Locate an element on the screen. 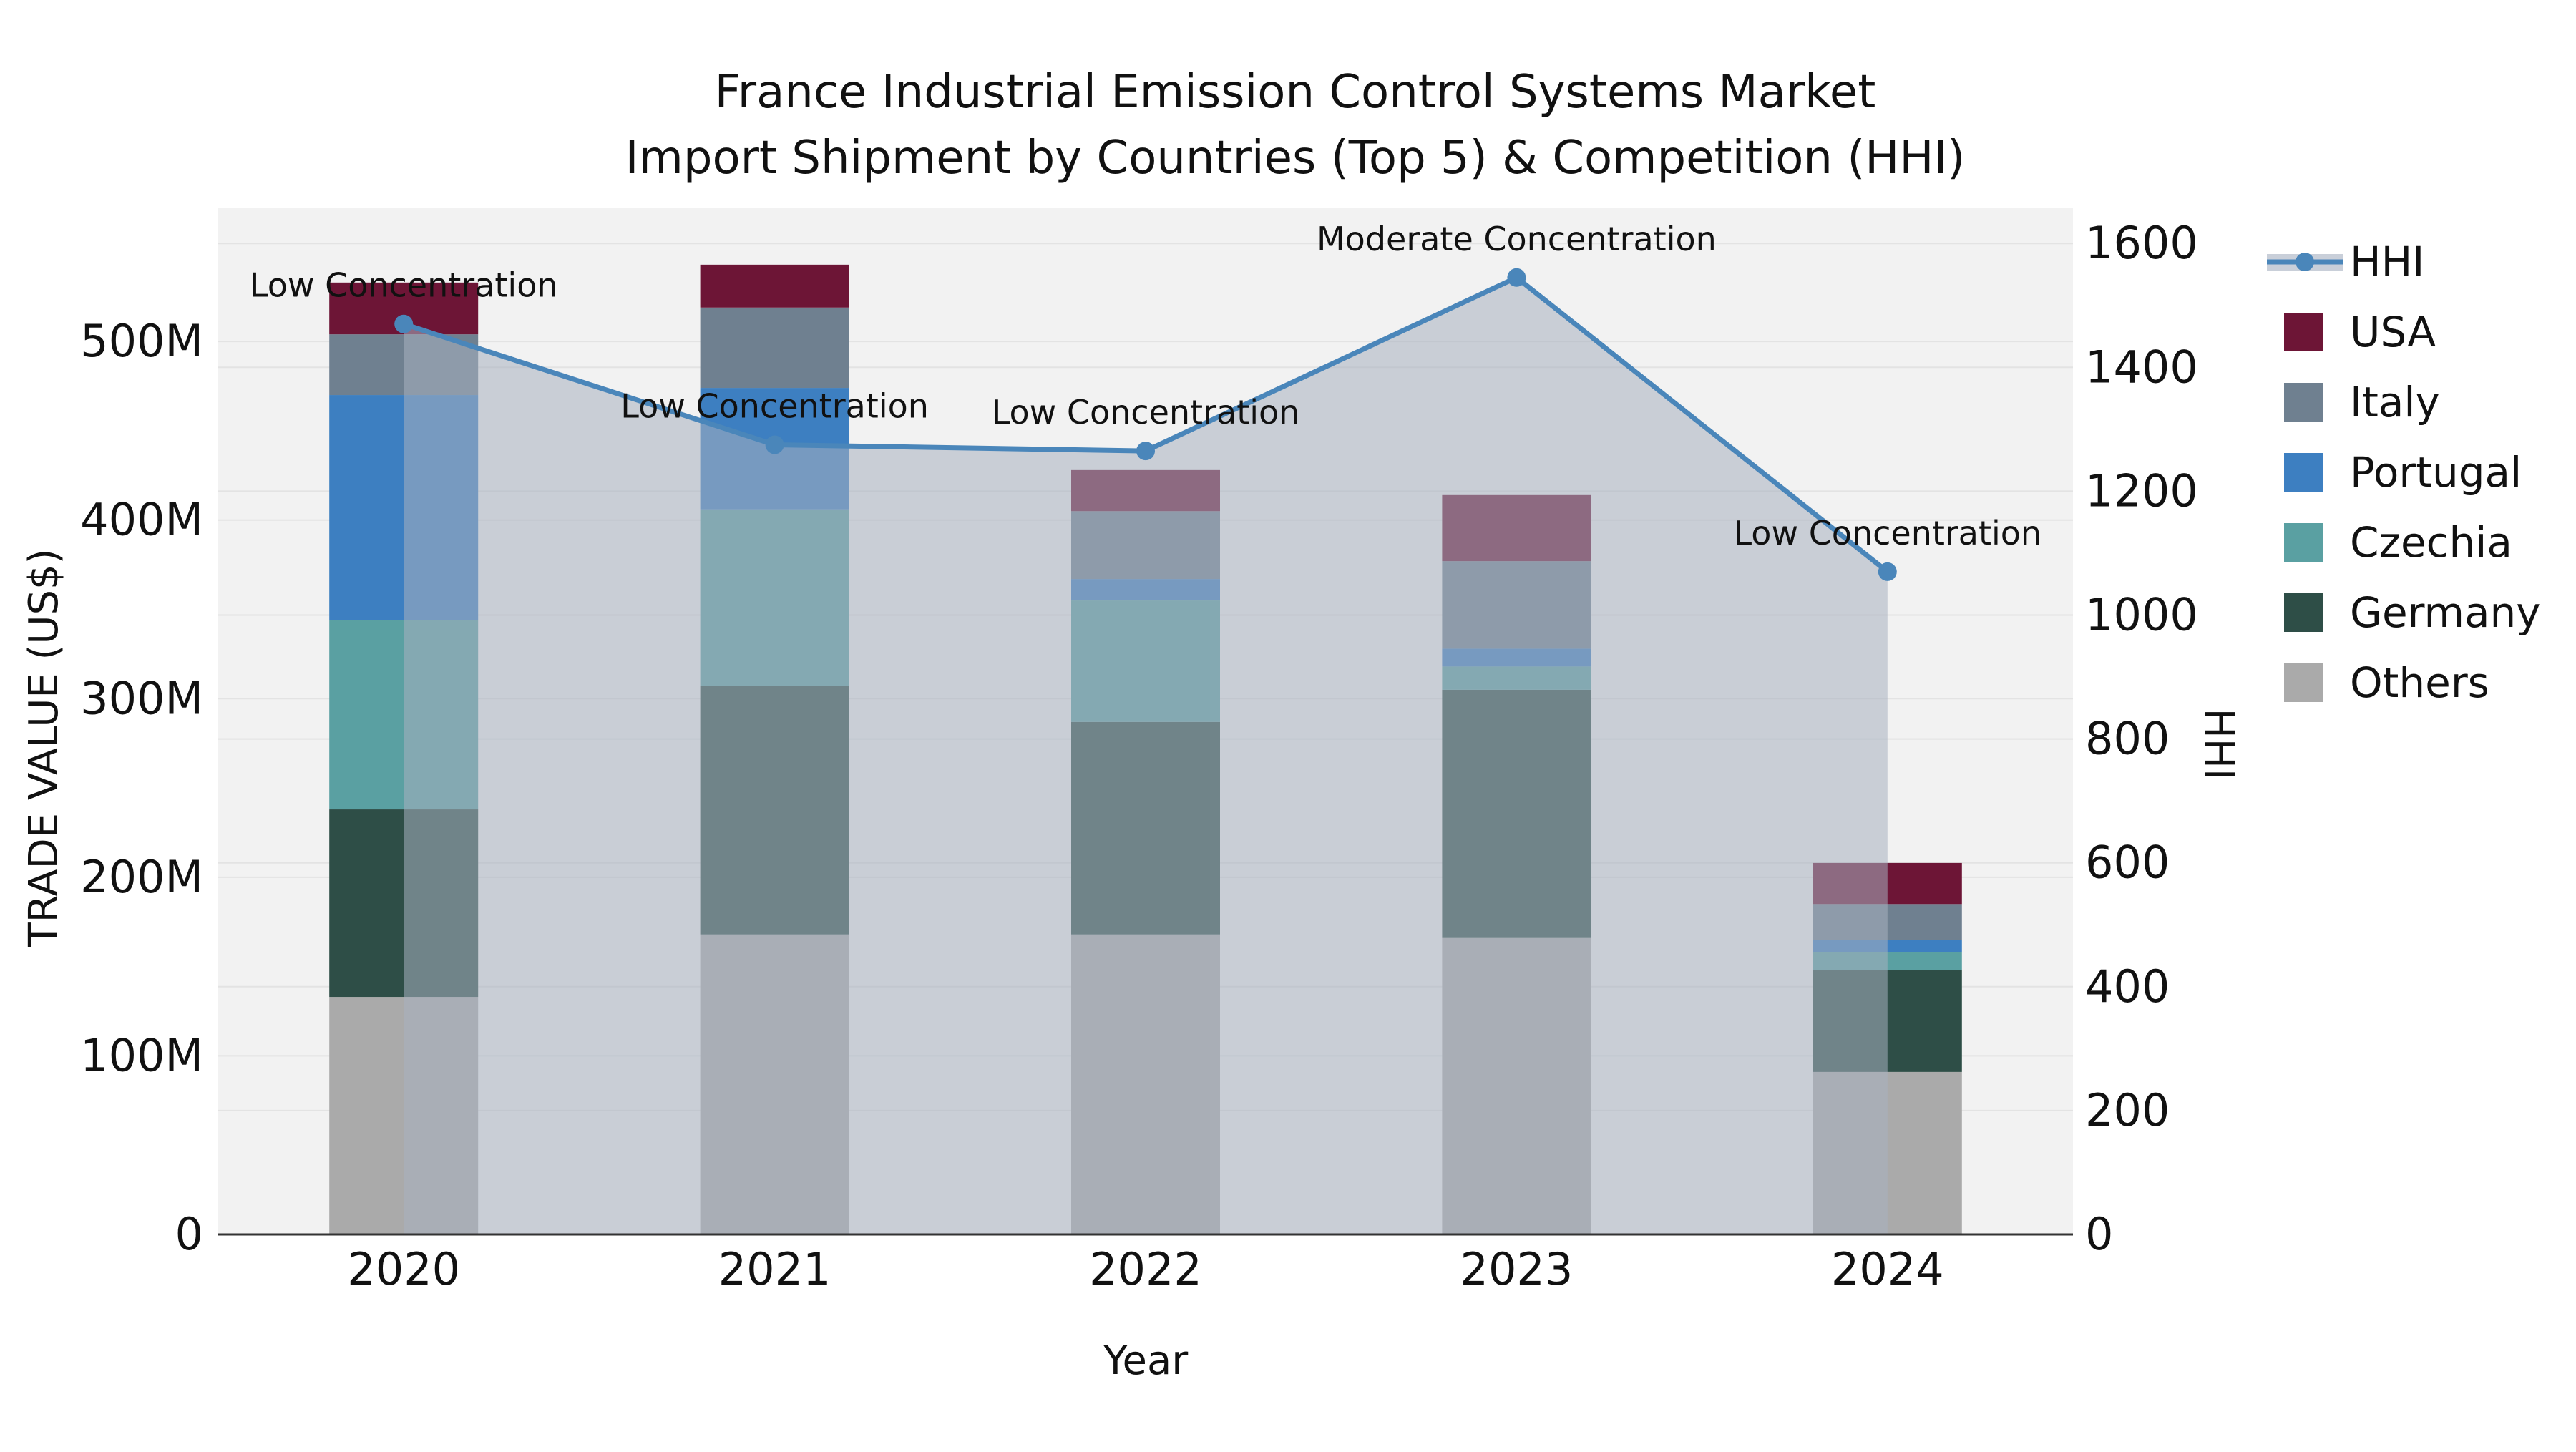 The image size is (2576, 1452). x-tick-2022: 2022 is located at coordinates (1145, 1269).